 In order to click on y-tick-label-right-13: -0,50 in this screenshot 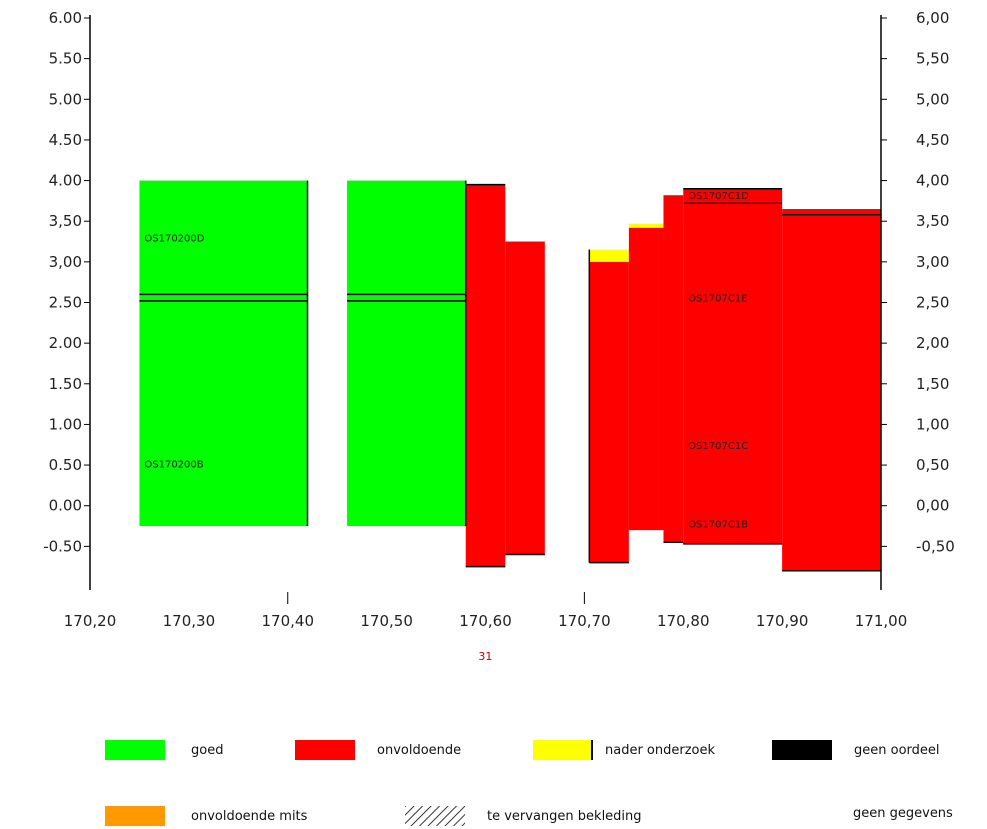, I will do `click(935, 546)`.